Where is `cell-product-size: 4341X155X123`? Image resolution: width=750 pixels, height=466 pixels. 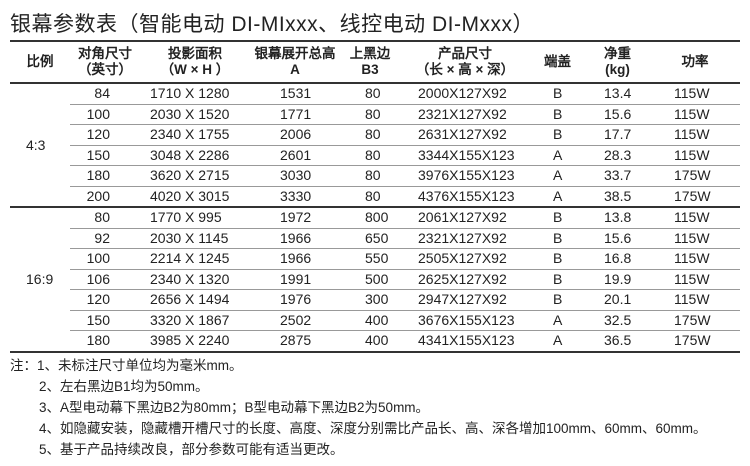 cell-product-size: 4341X155X123 is located at coordinates (465, 341).